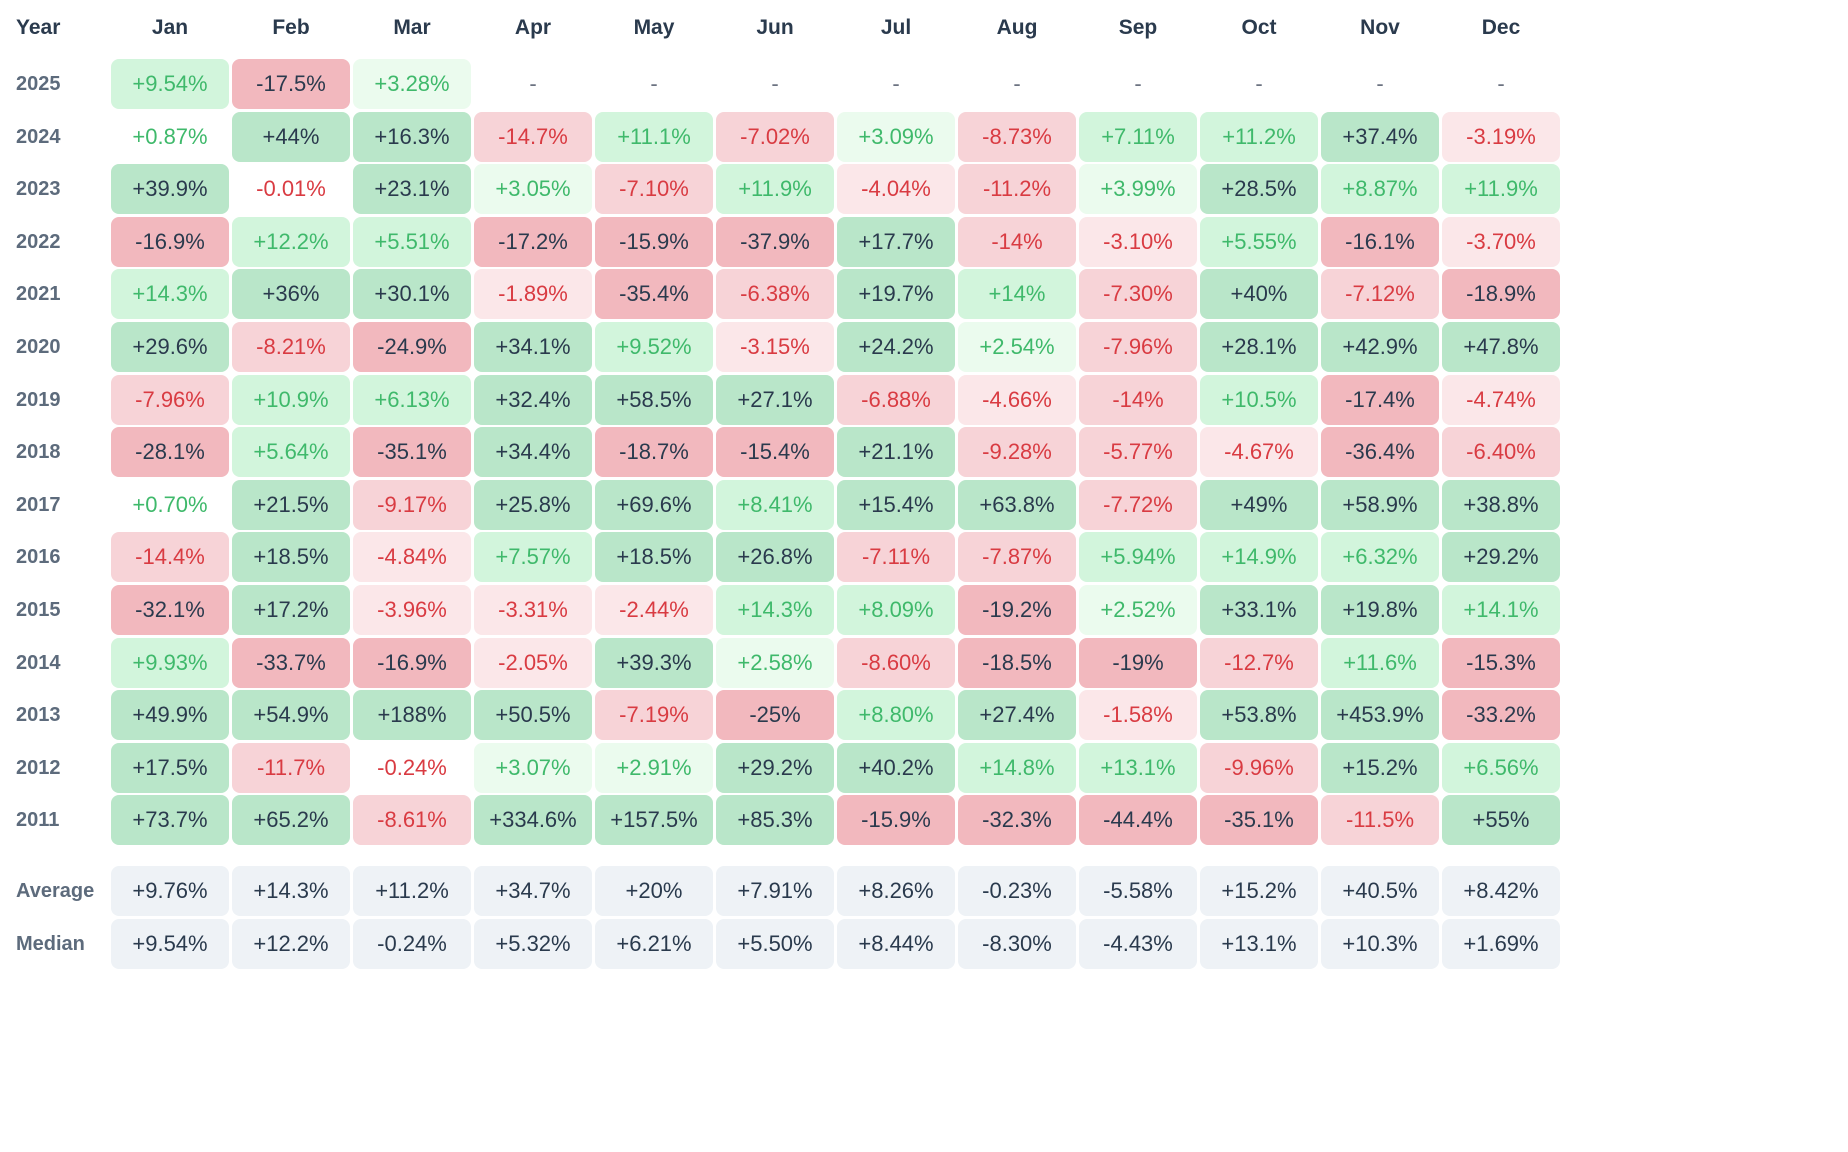  I want to click on column-header-mar: Mar, so click(412, 27).